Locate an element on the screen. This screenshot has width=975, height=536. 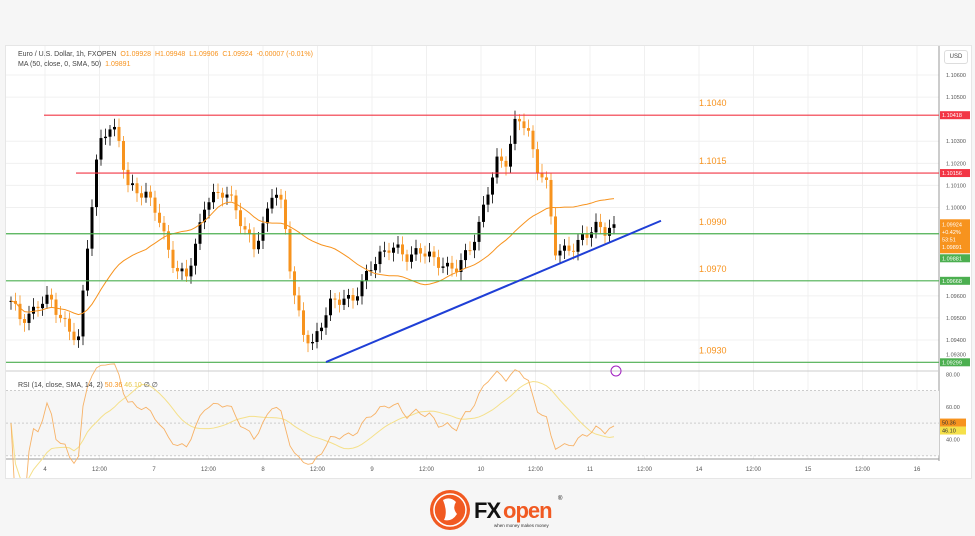
y-tick-label: 1.10500 is located at coordinates (956, 98).